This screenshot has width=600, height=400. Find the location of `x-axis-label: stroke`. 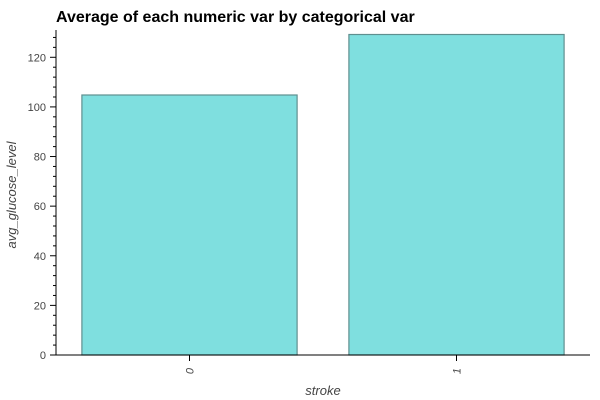

x-axis-label: stroke is located at coordinates (322, 390).